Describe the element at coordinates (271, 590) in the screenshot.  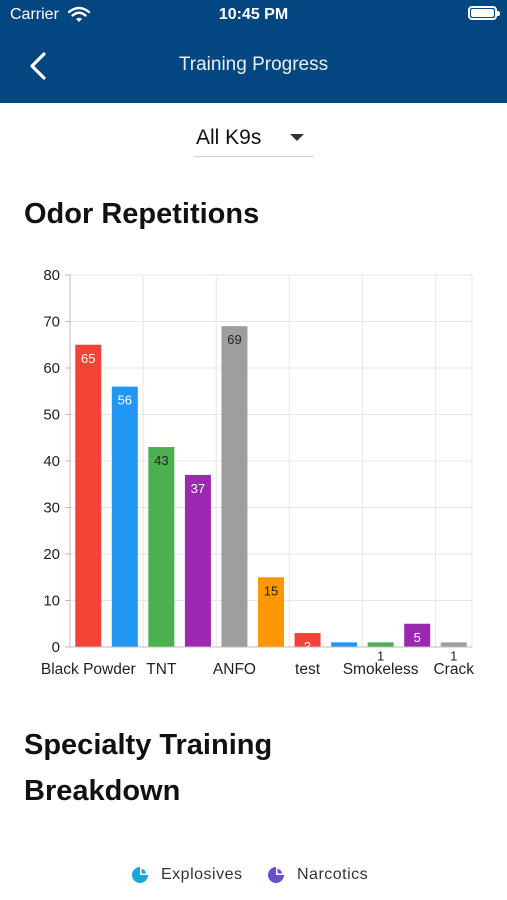
I see `bar-value-label: 15` at that location.